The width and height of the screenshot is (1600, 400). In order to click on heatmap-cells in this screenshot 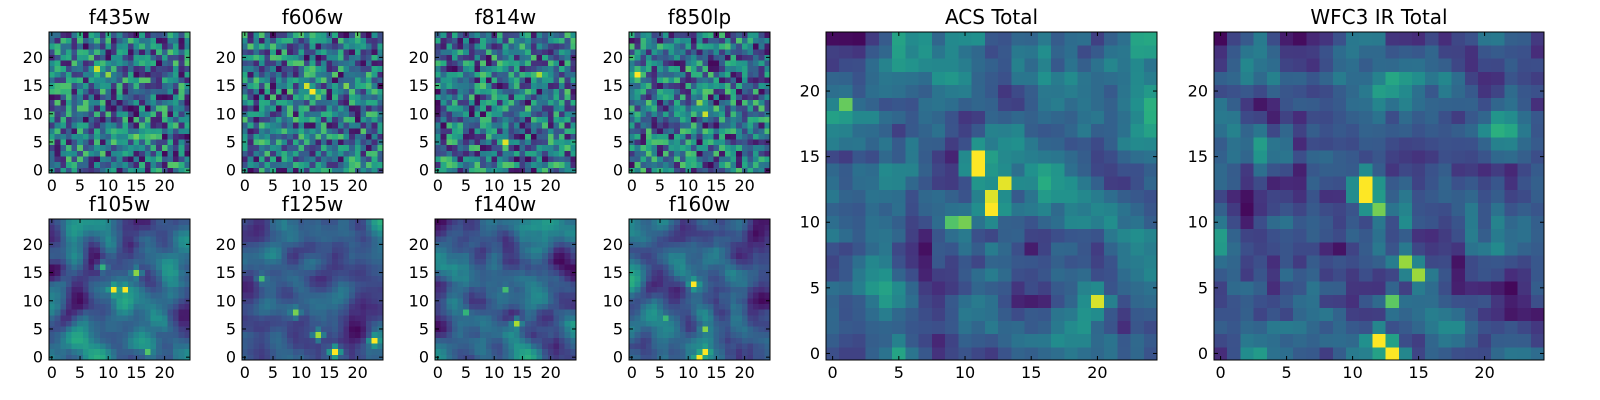, I will do `click(120, 290)`.